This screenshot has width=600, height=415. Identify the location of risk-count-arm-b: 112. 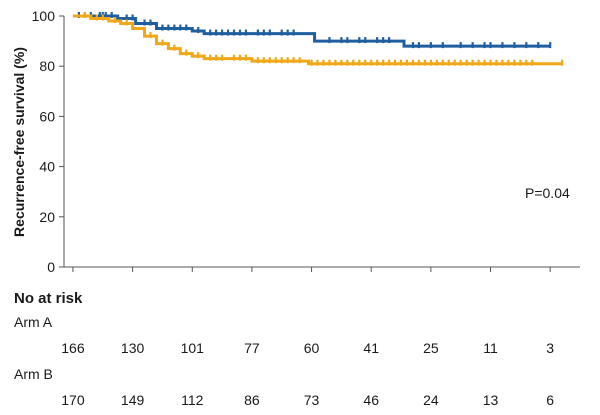
(192, 400).